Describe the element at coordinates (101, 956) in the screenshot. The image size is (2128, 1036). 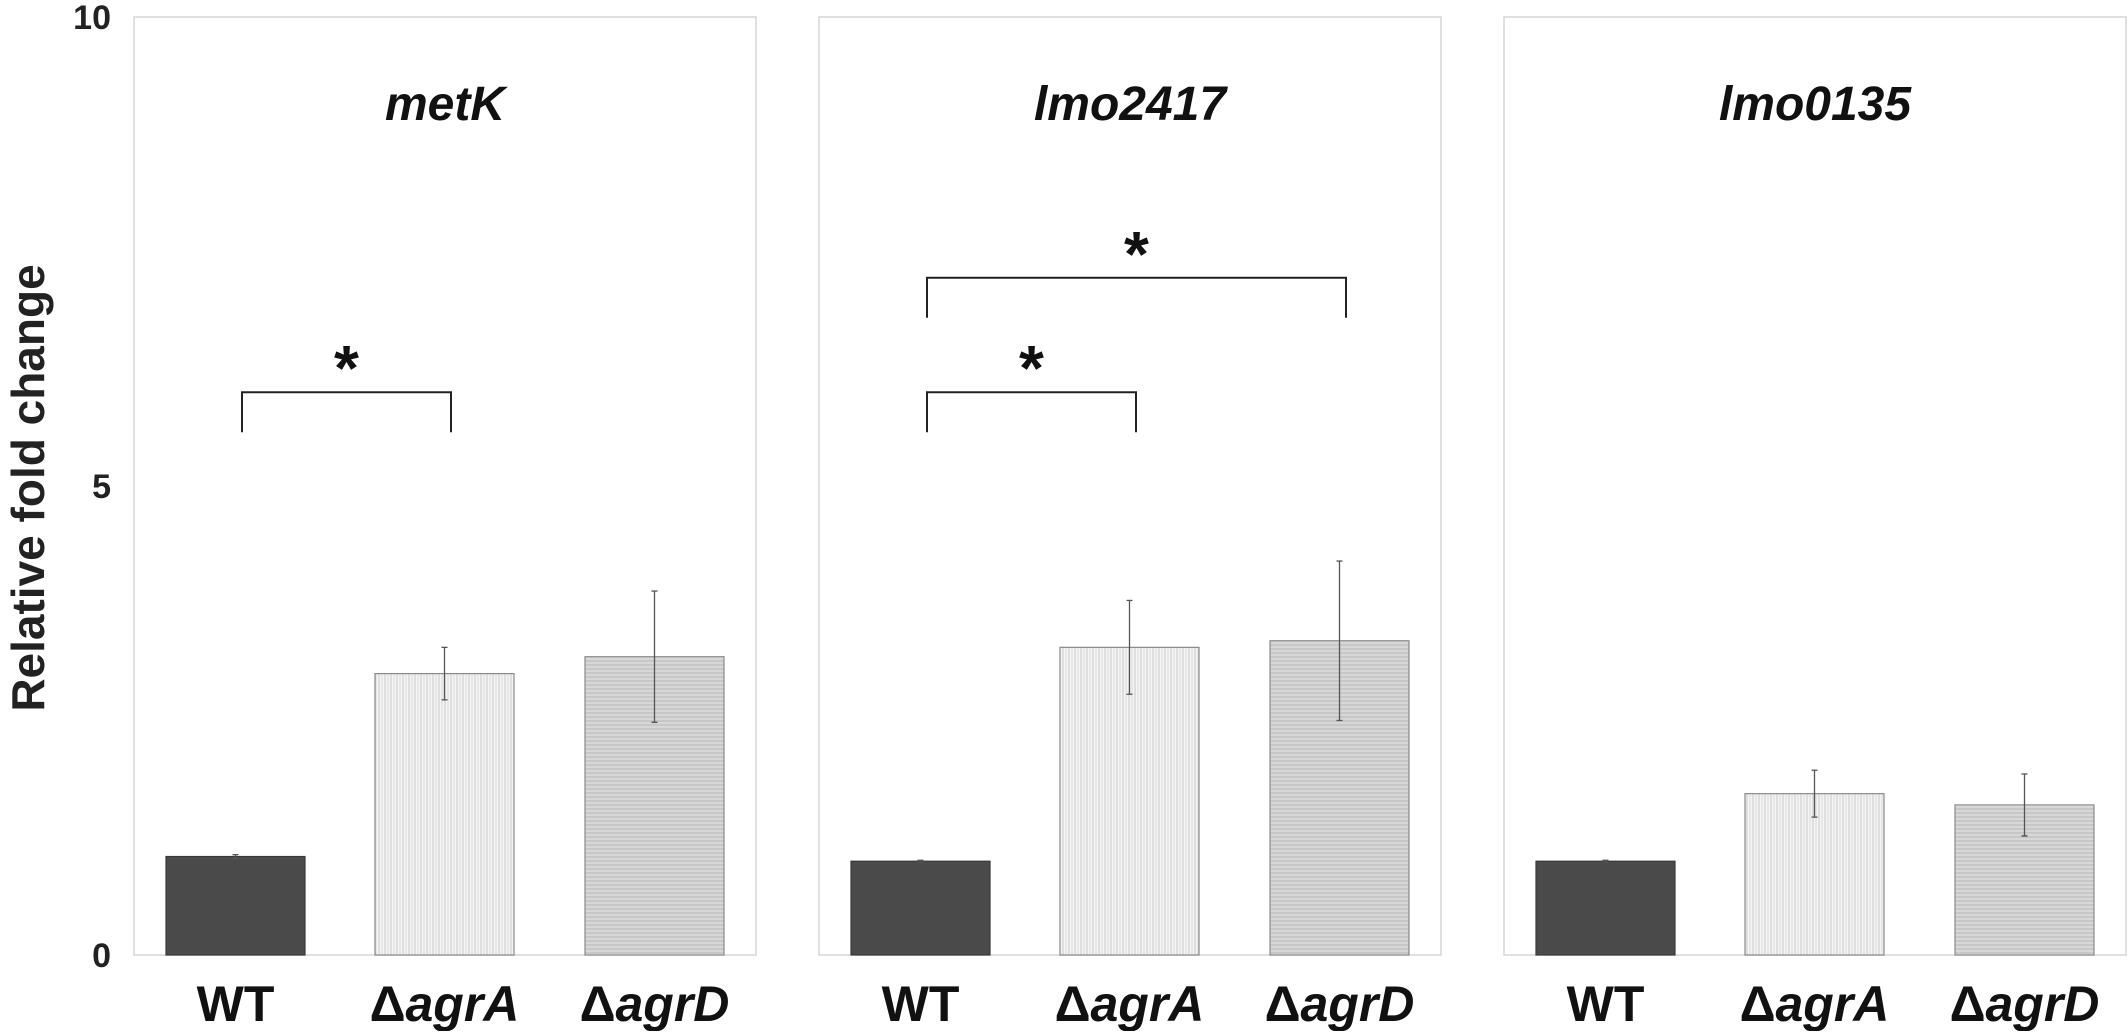
I see `y-tick-label: 0` at that location.